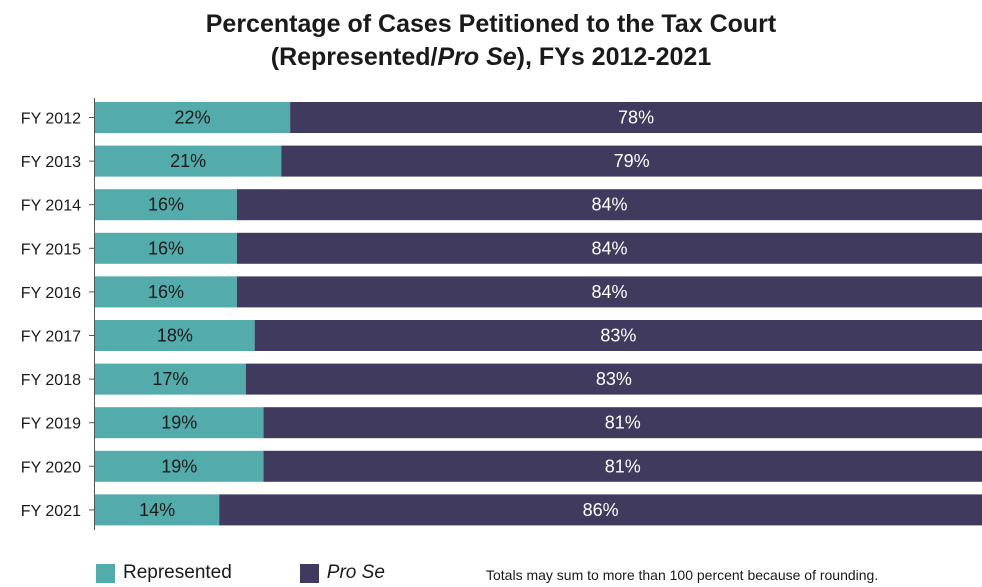 The image size is (982, 587). What do you see at coordinates (51, 511) in the screenshot?
I see `y-tick-label: FY 2021` at bounding box center [51, 511].